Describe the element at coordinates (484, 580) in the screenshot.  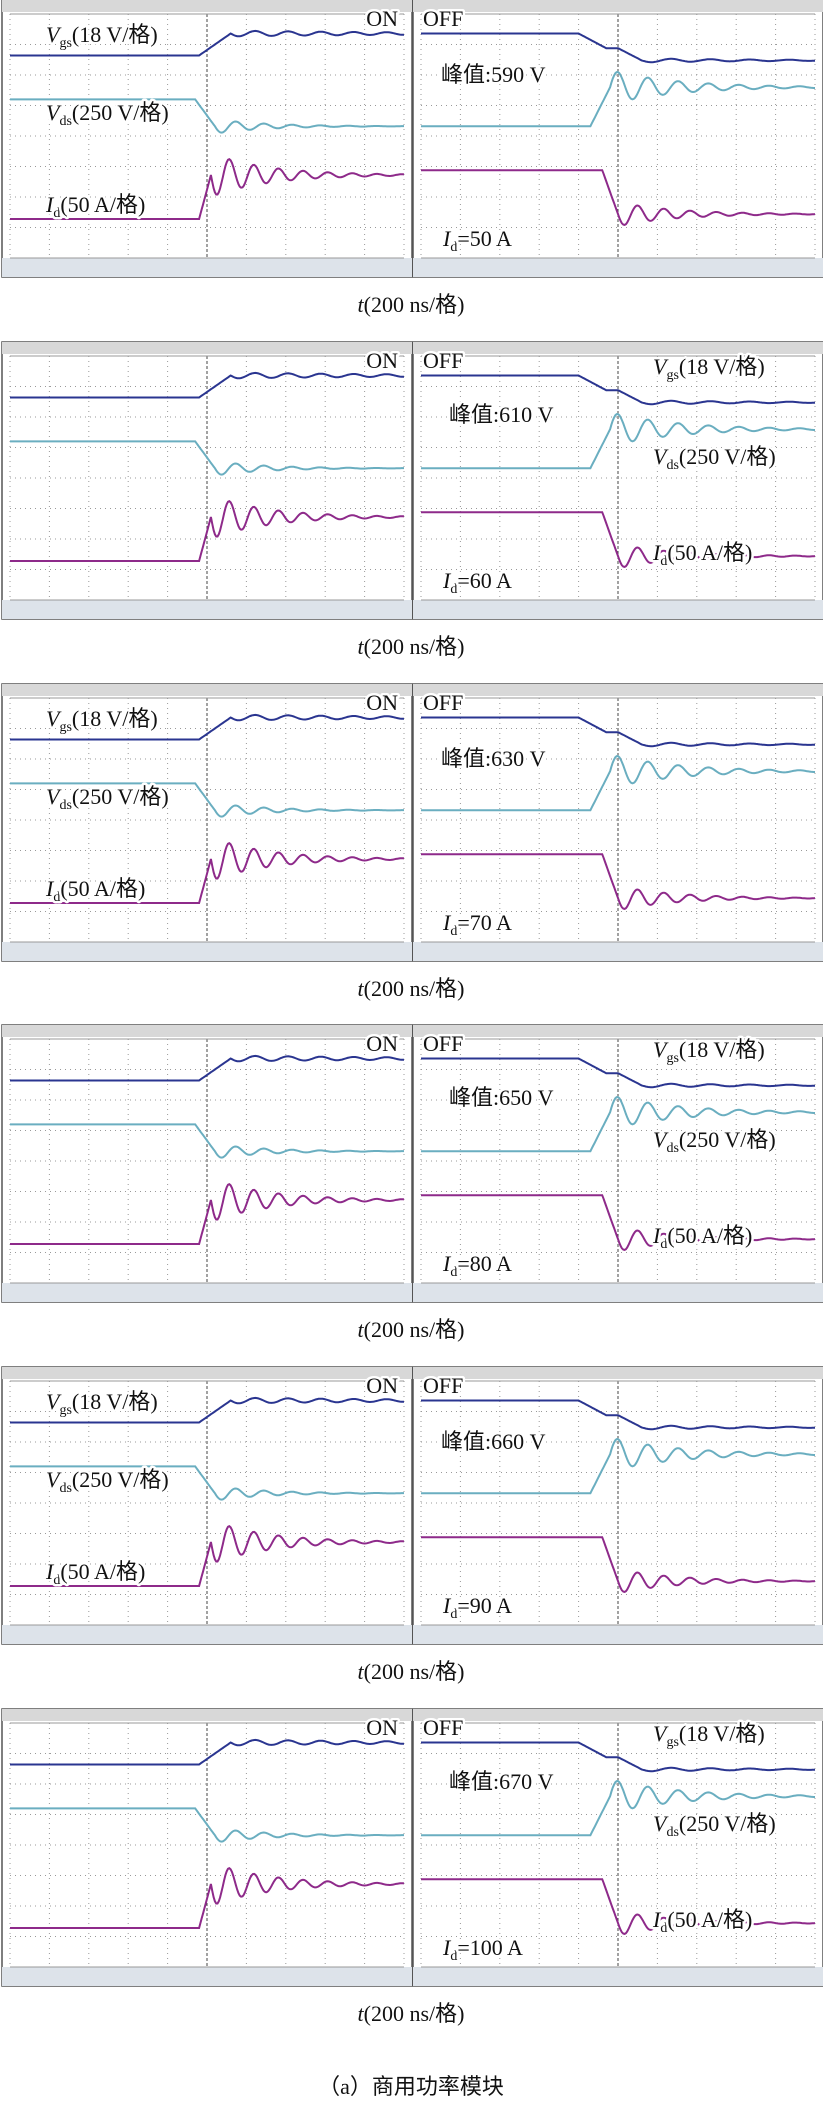
I see `current-label-text: =60 A` at that location.